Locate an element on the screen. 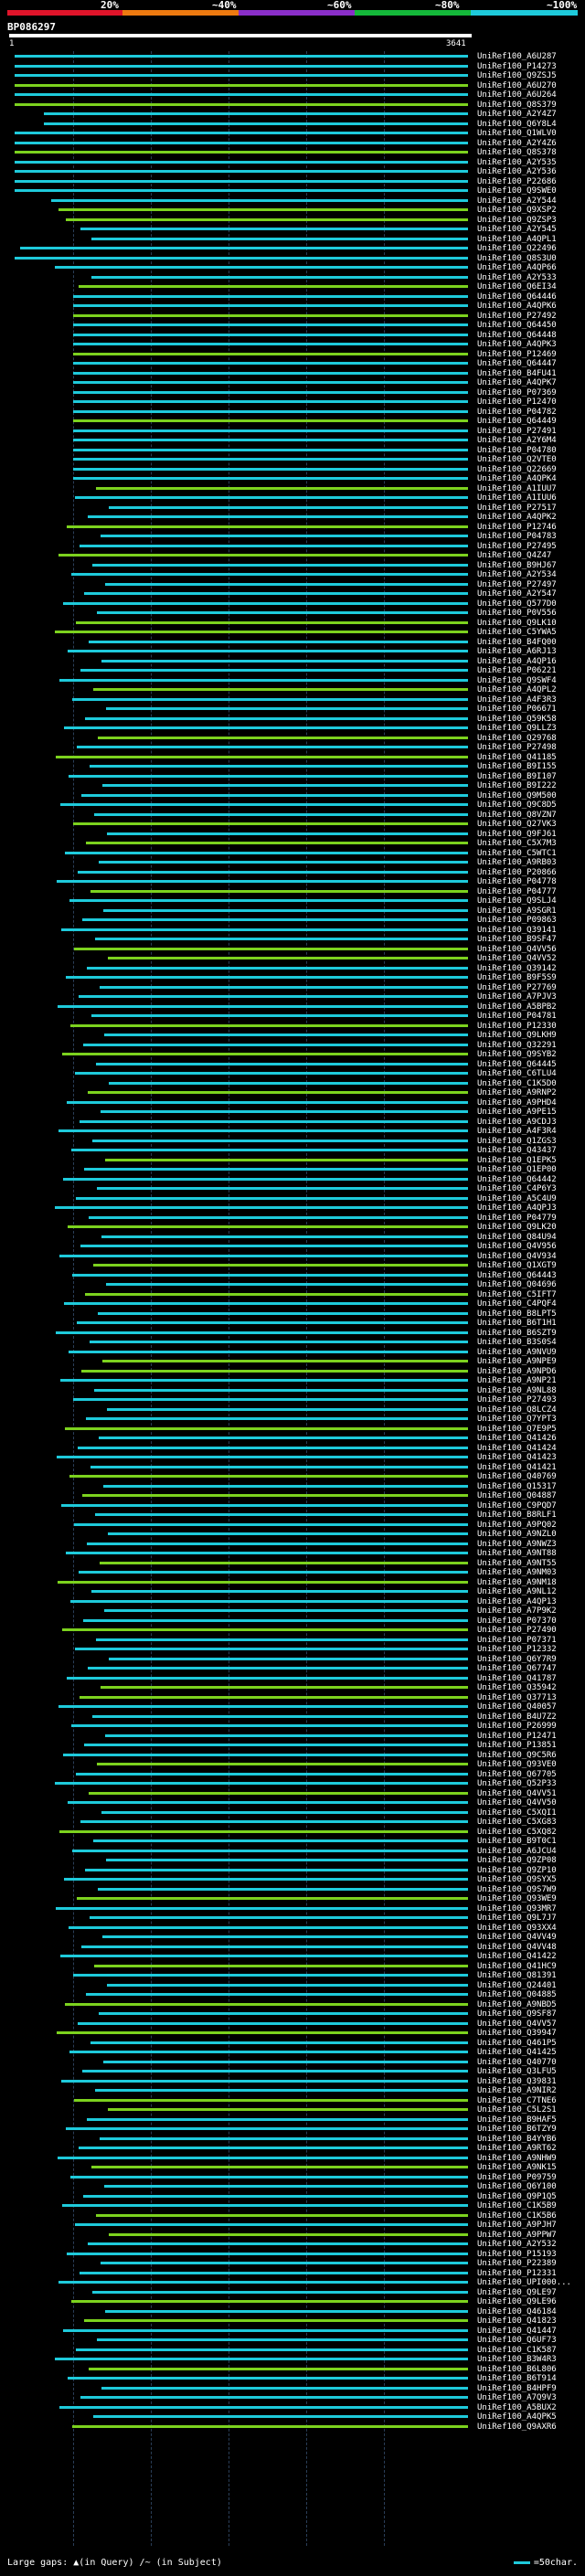  hit-row: UniRef100_Q4Z47 is located at coordinates (293, 555).